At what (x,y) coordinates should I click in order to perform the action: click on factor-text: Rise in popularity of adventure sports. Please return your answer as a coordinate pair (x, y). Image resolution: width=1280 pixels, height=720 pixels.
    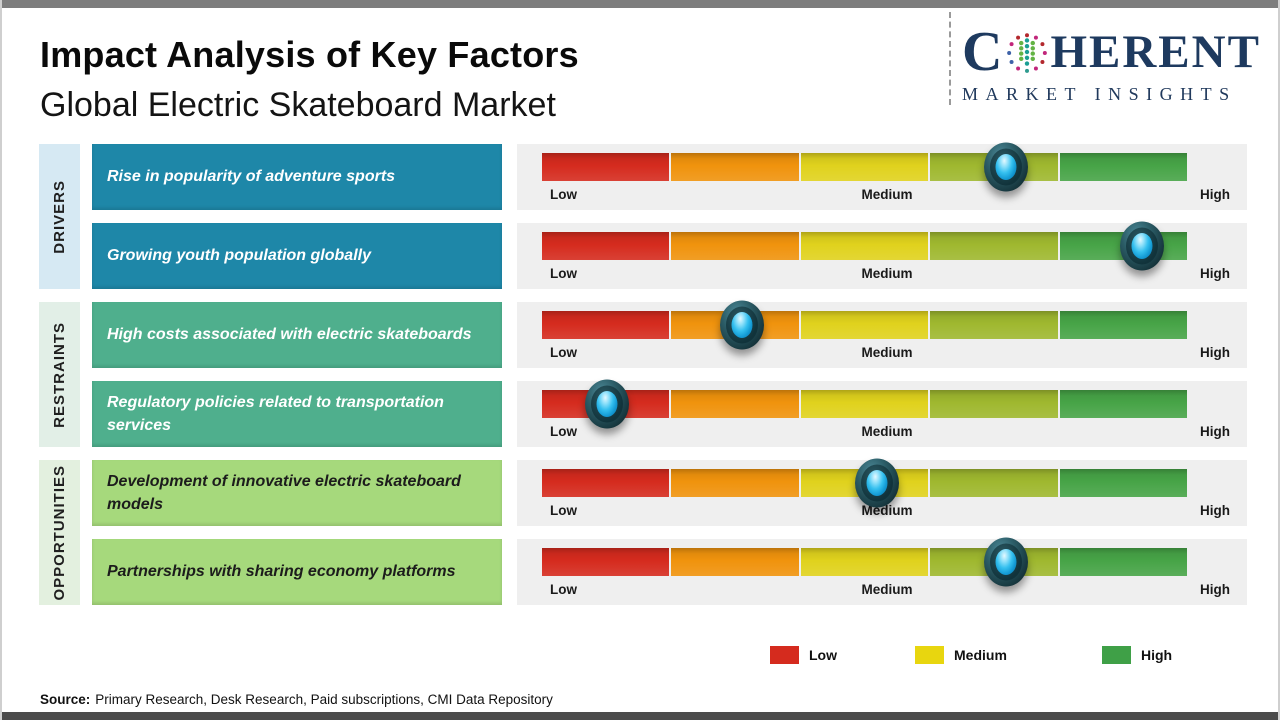
    Looking at the image, I should click on (251, 177).